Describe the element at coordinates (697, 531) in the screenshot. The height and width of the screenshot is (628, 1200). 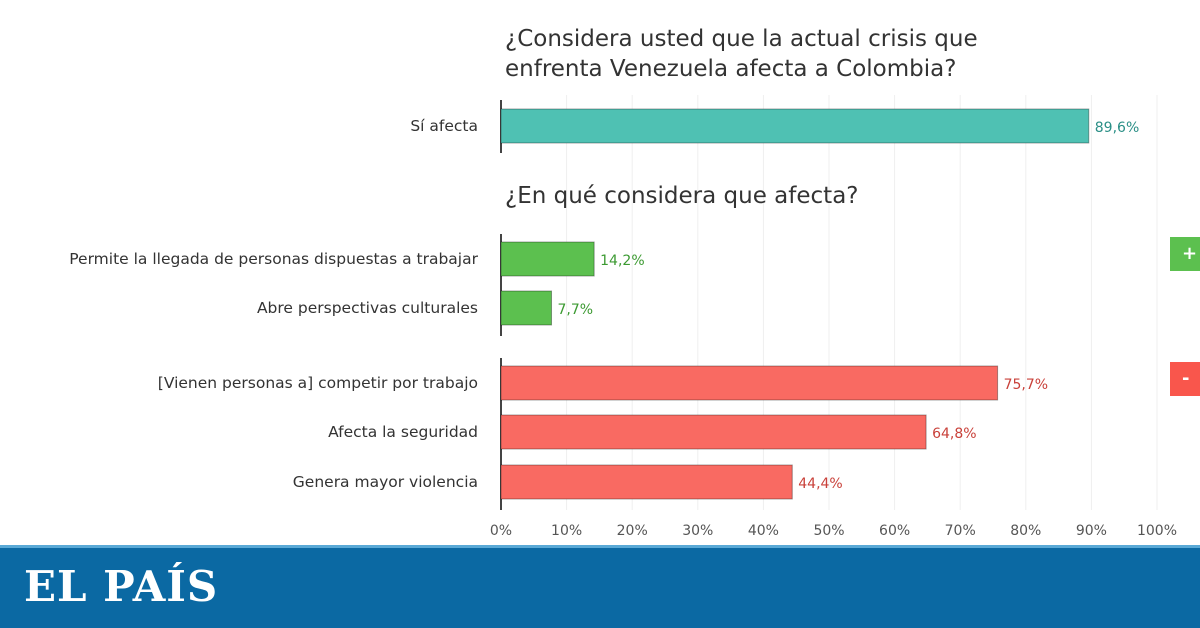
I see `x-tick-label: 30%` at that location.